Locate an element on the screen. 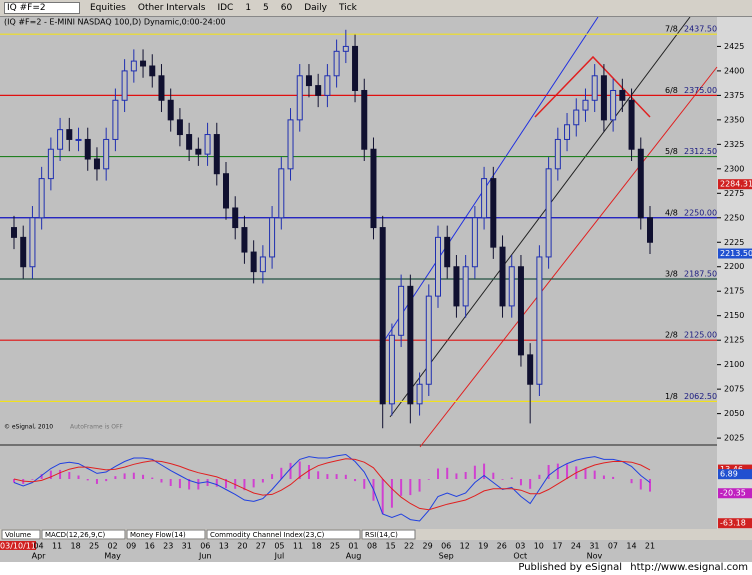 The image size is (752, 575). panel-tab-label: Money Flow(14) is located at coordinates (158, 535).